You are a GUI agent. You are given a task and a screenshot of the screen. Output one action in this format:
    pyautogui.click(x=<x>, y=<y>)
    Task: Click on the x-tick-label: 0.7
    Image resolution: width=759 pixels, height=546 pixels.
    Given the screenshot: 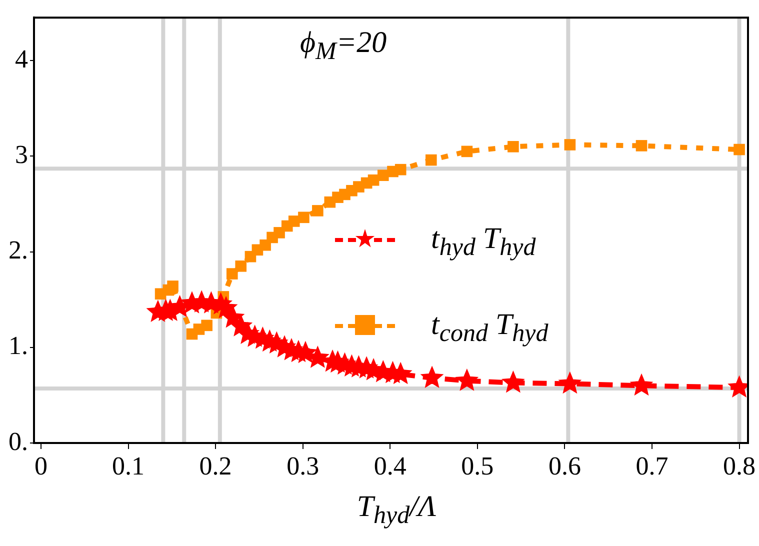 What is the action you would take?
    pyautogui.click(x=652, y=465)
    